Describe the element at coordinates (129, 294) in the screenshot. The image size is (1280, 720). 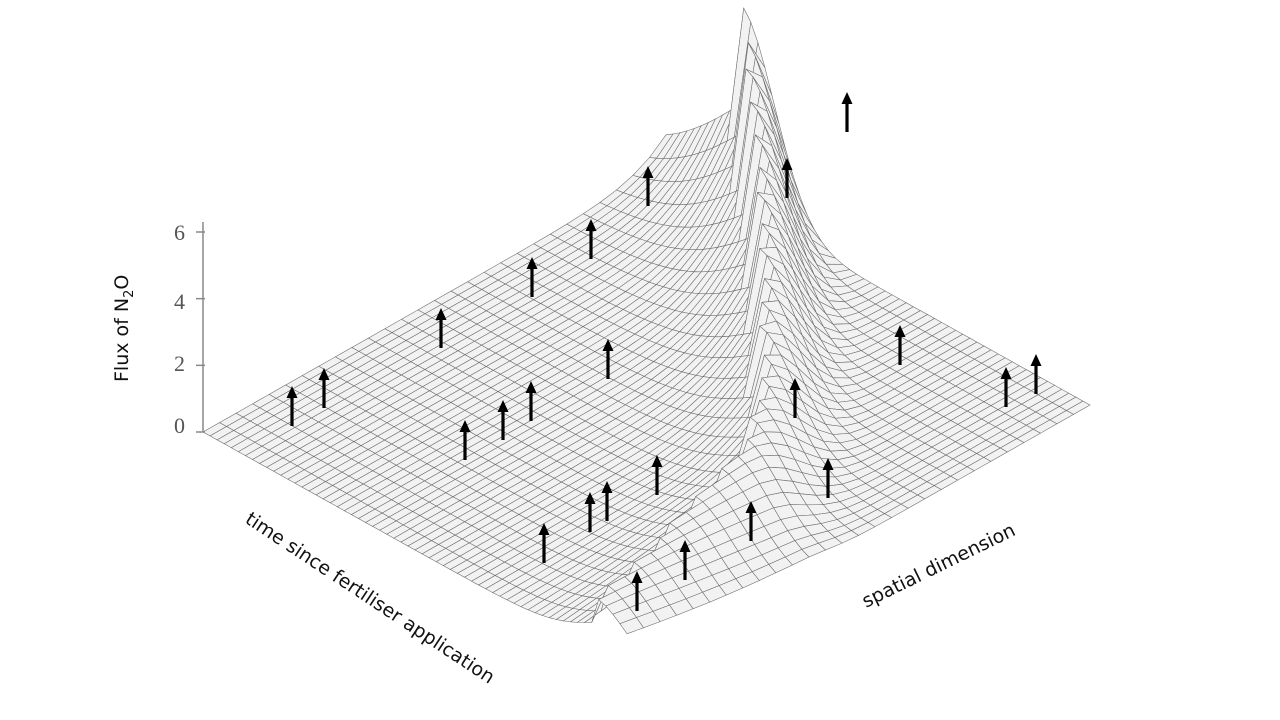
I see `z-axis-title-sub: 2` at that location.